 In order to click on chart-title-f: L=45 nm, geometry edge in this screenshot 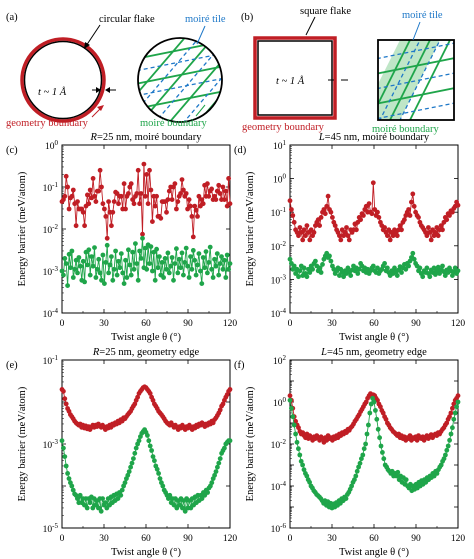, I will do `click(373, 352)`.